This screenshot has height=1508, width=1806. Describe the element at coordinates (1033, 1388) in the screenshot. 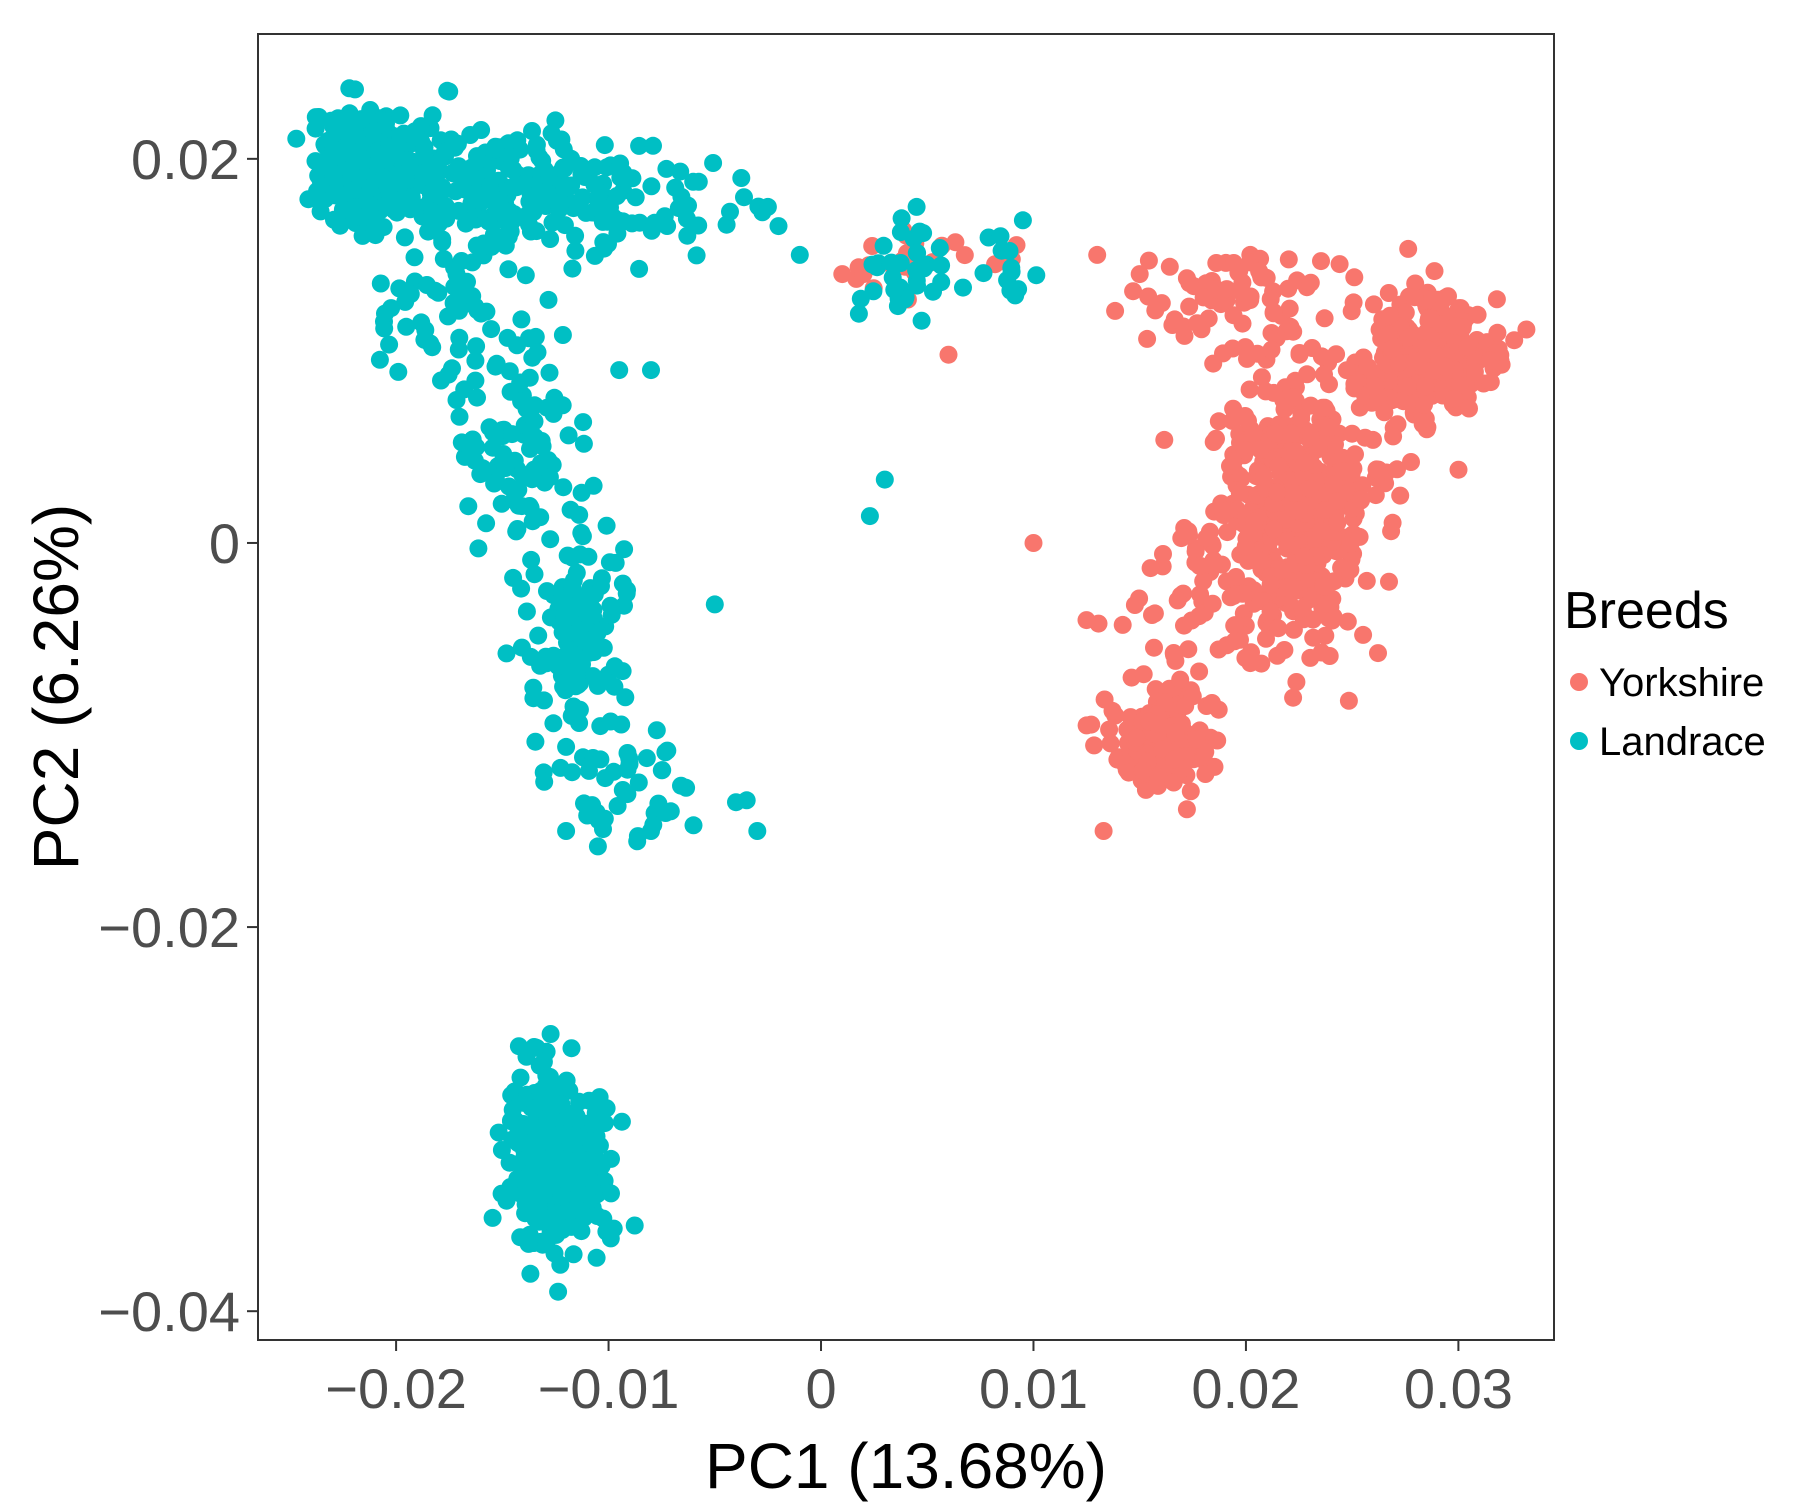

I see `x-tick-label: 0.01` at that location.